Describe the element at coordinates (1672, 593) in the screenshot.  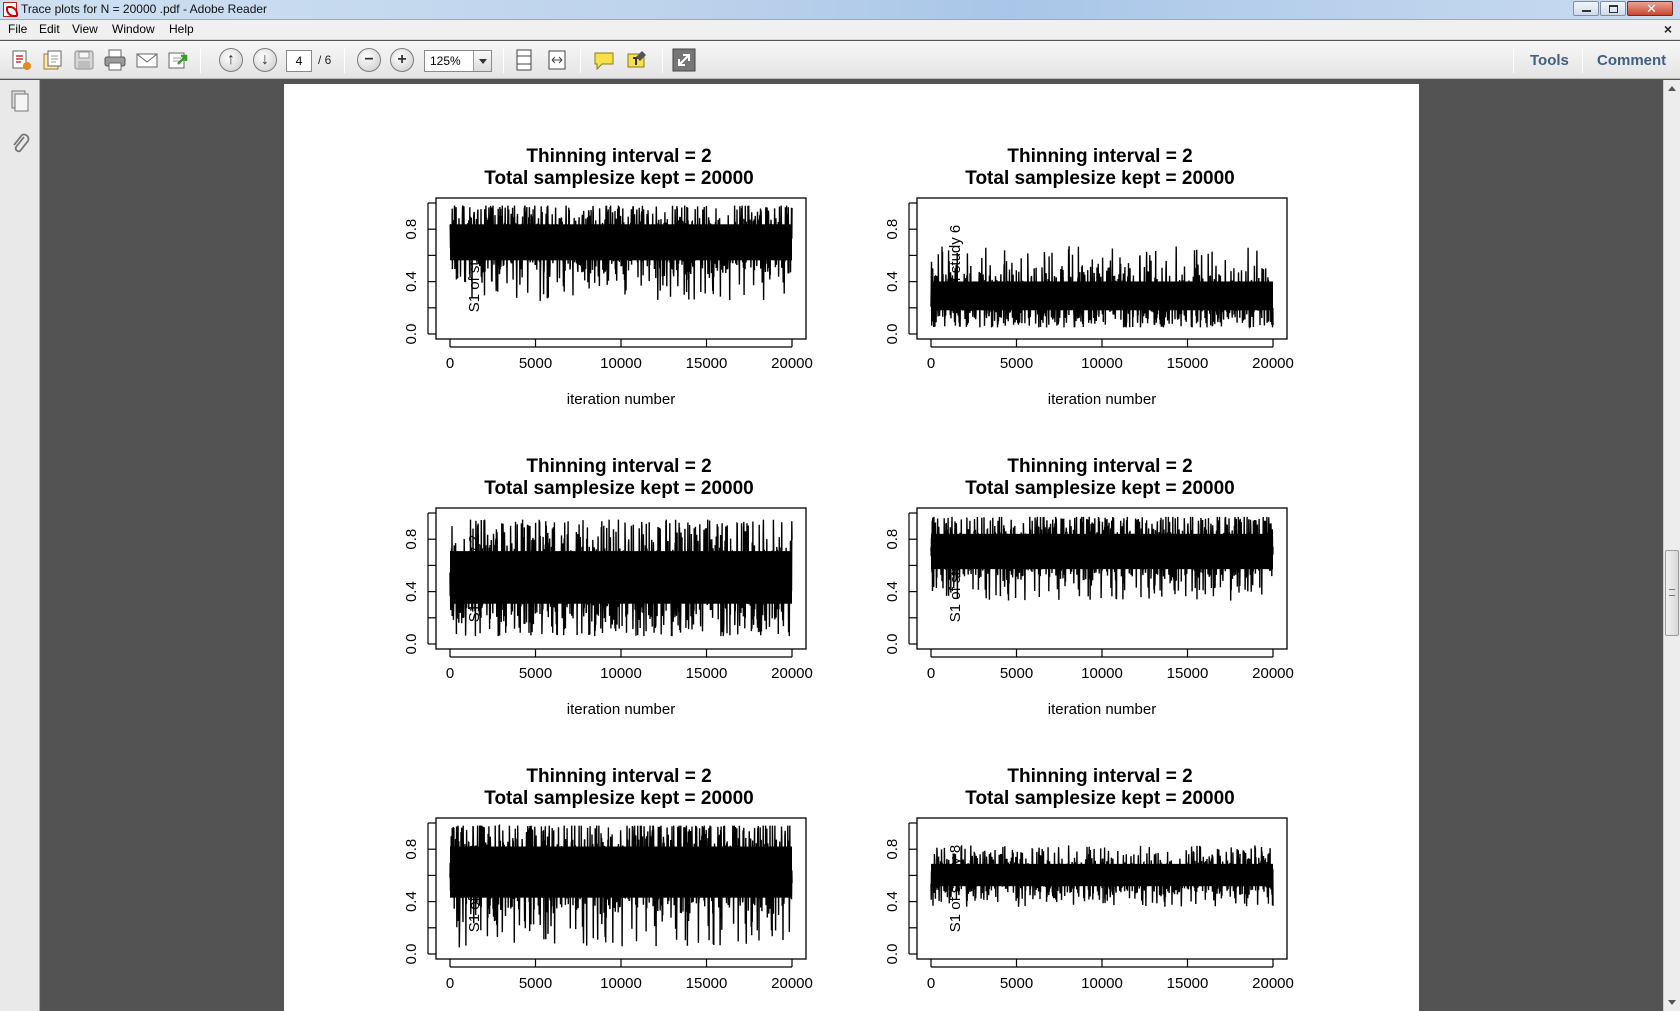
I see `scrollbar-thumb` at that location.